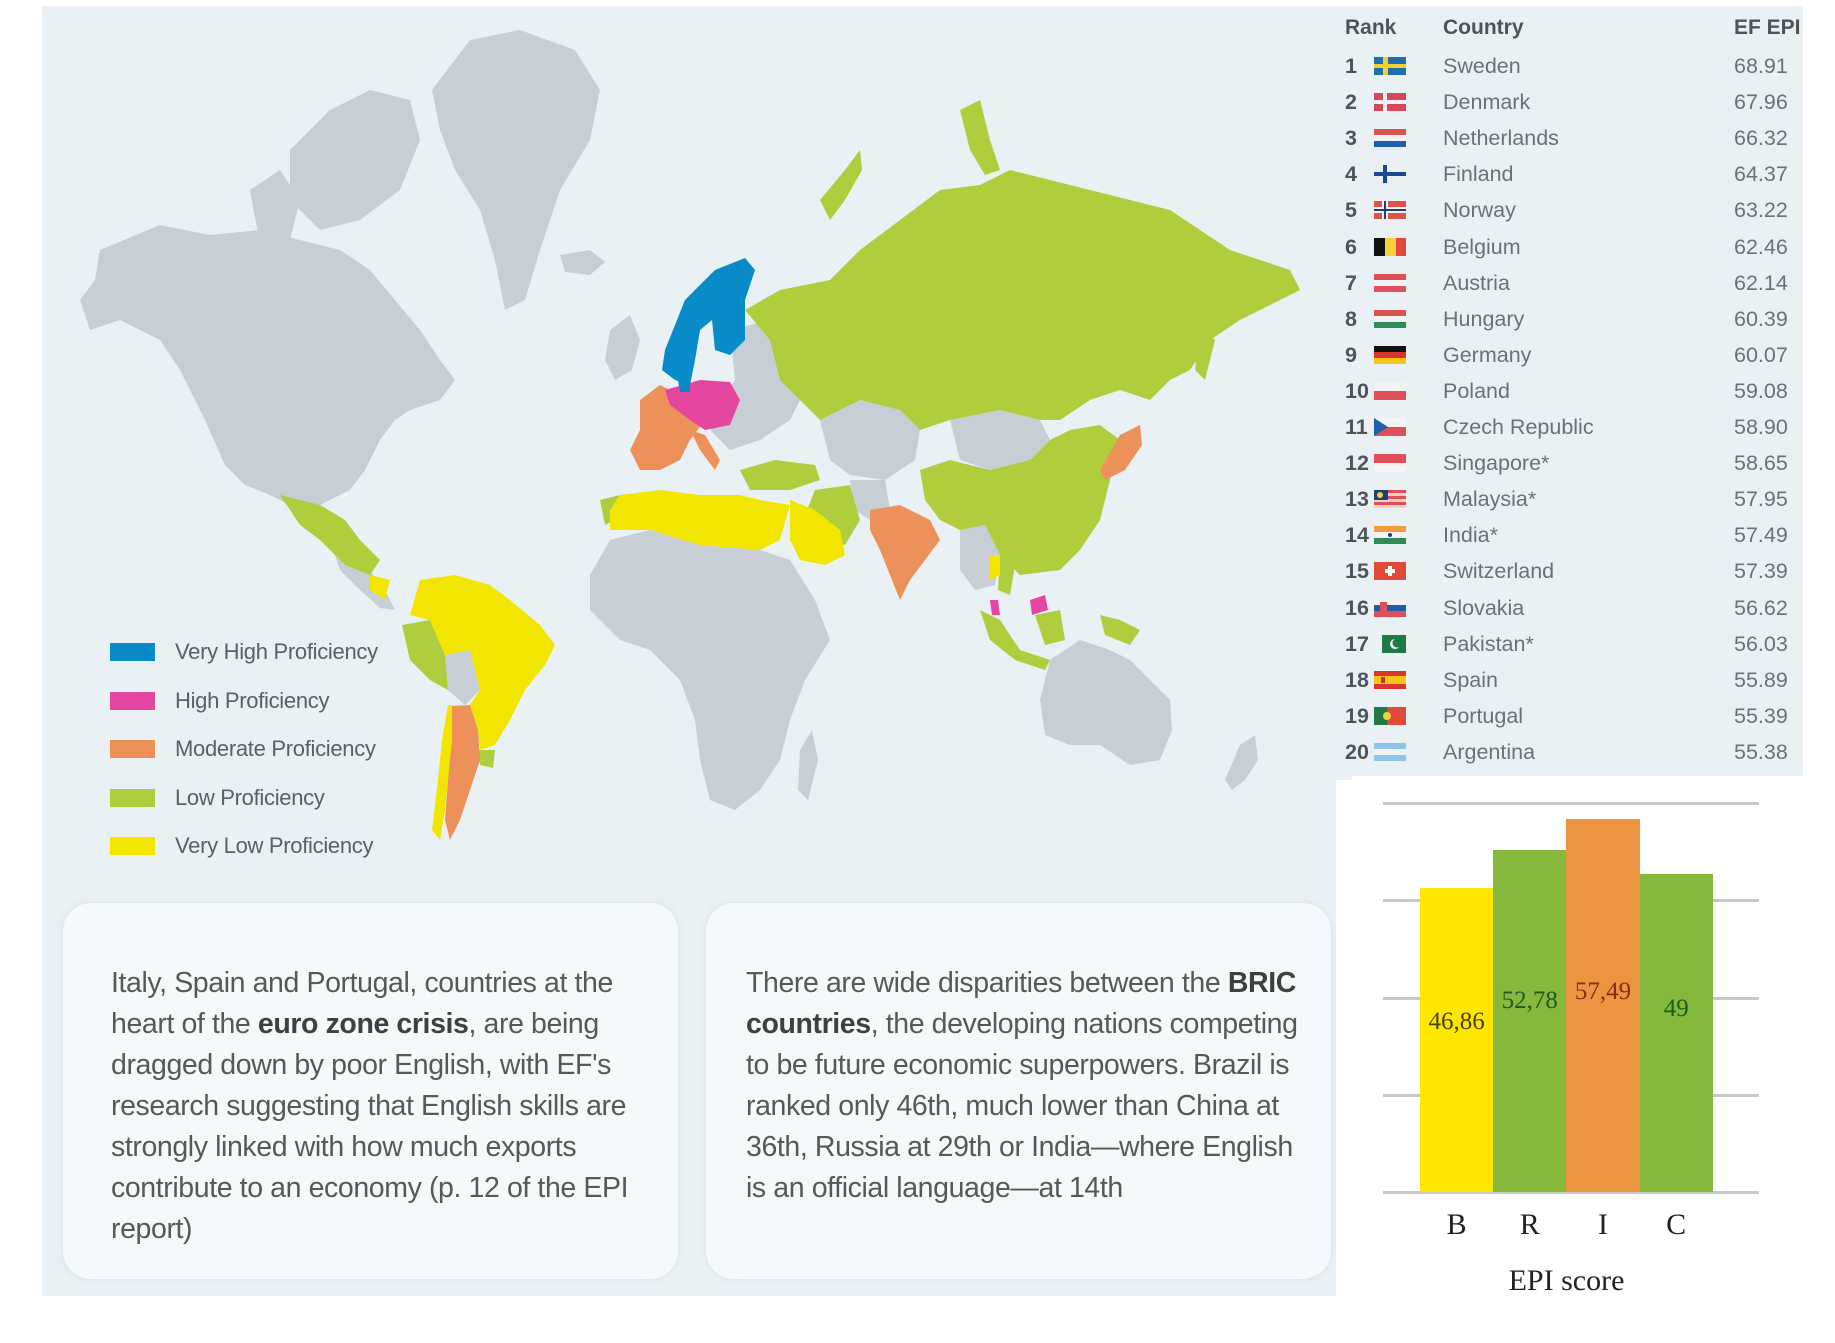 This screenshot has height=1343, width=1835. What do you see at coordinates (1569, 108) in the screenshot?
I see `table-row: 2 Denmark 67.96` at bounding box center [1569, 108].